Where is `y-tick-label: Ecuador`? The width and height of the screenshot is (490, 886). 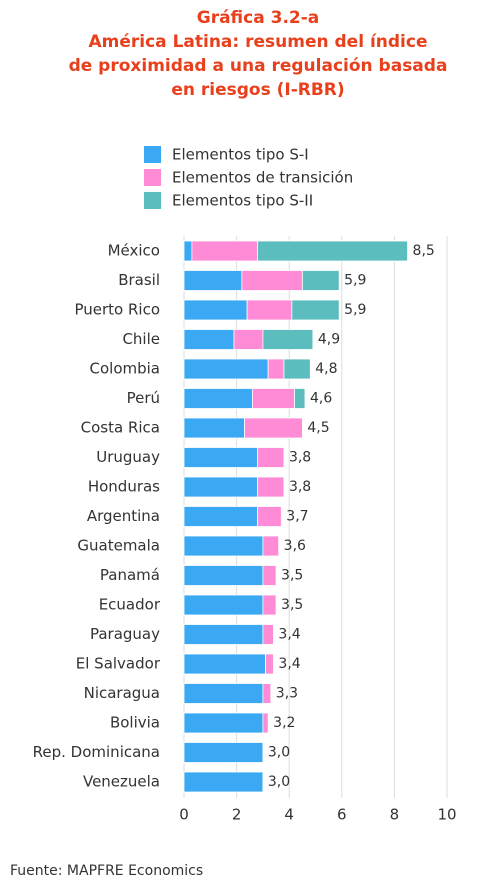
y-tick-label: Ecuador is located at coordinates (130, 605).